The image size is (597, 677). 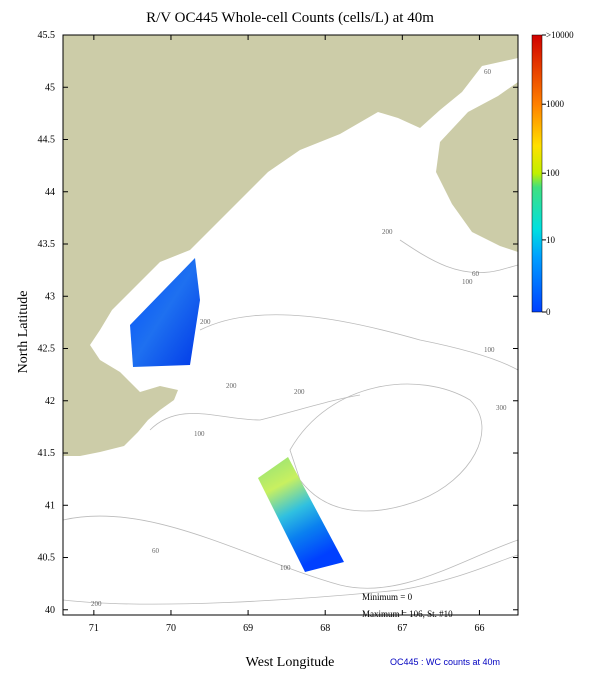 What do you see at coordinates (479, 628) in the screenshot?
I see `x-tick-label: 66` at bounding box center [479, 628].